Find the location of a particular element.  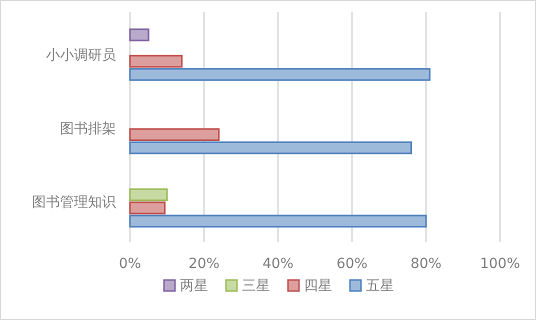

y-tick-label: 小小调研员 is located at coordinates (81, 56).